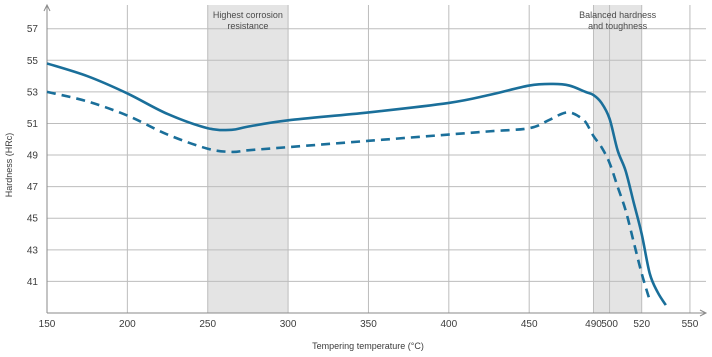 Image resolution: width=712 pixels, height=357 pixels. Describe the element at coordinates (33, 219) in the screenshot. I see `y-tick-label-45: 45` at that location.